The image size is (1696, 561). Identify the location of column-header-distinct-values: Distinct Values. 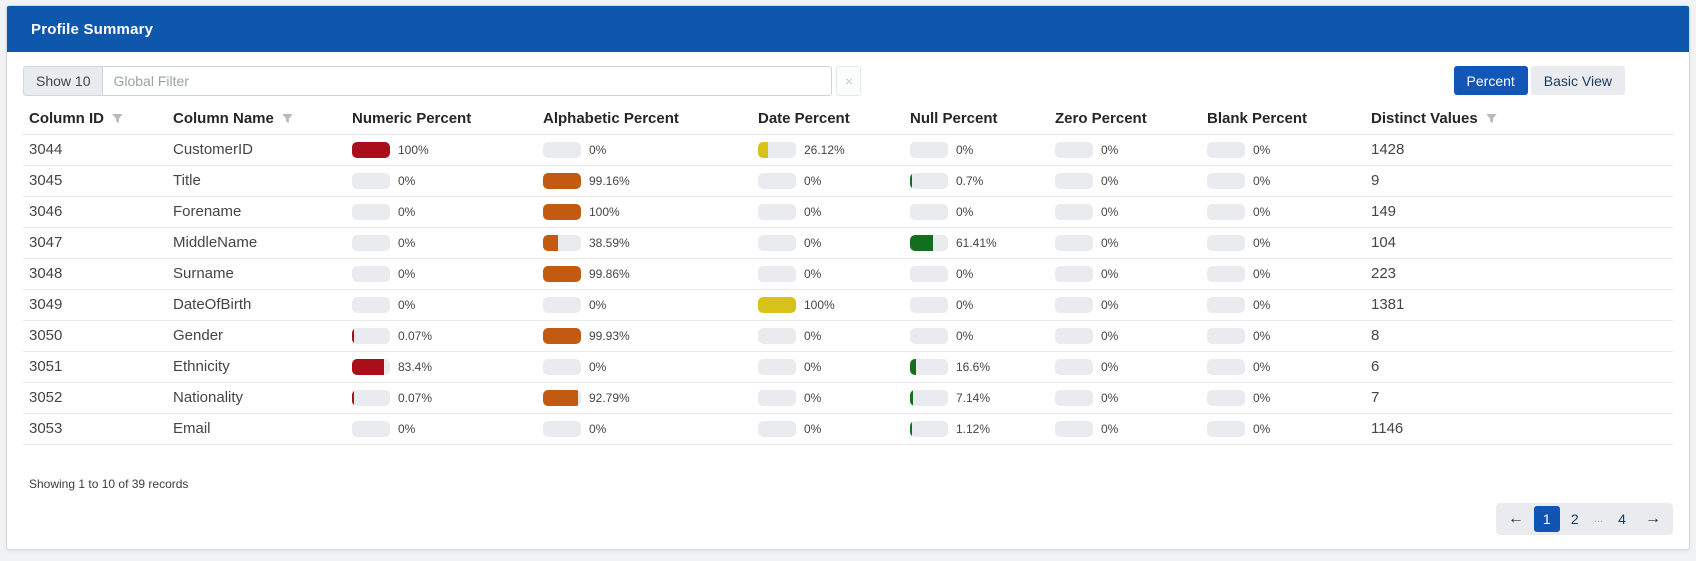
(1519, 119).